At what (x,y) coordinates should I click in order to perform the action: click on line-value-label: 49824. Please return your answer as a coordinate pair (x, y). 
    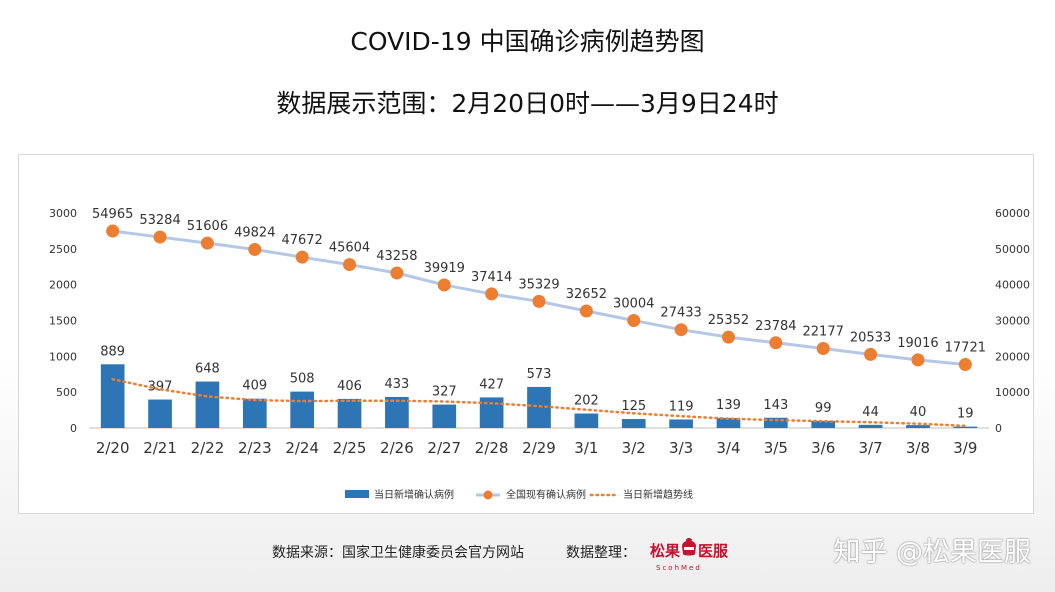
    Looking at the image, I should click on (254, 232).